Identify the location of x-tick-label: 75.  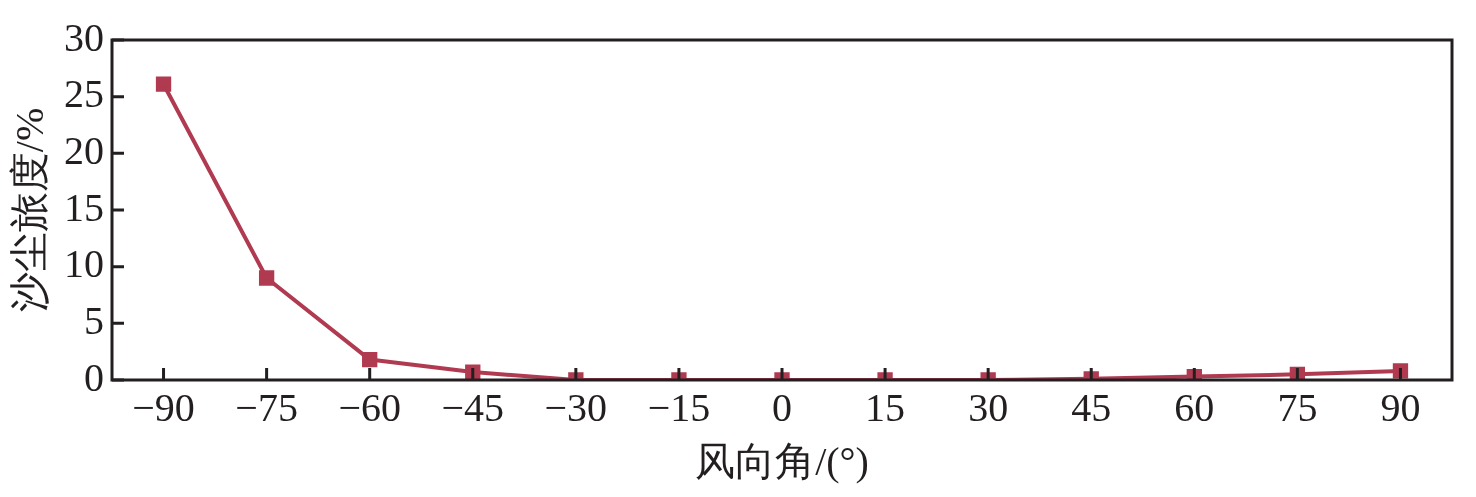
(1297, 407).